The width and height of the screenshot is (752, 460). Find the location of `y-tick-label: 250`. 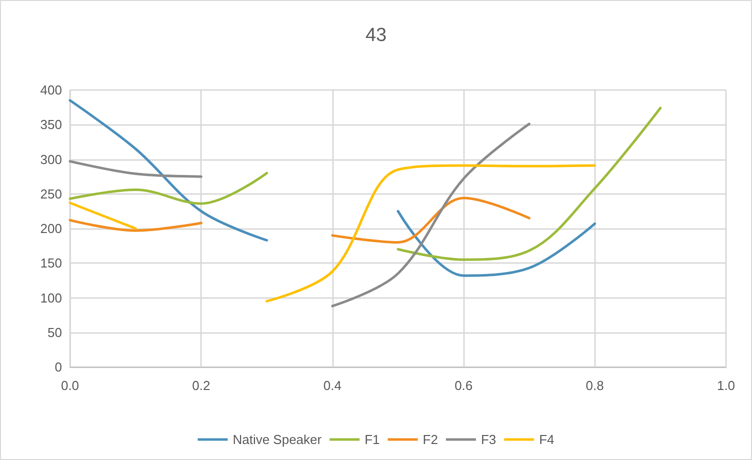

y-tick-label: 250 is located at coordinates (51, 194).